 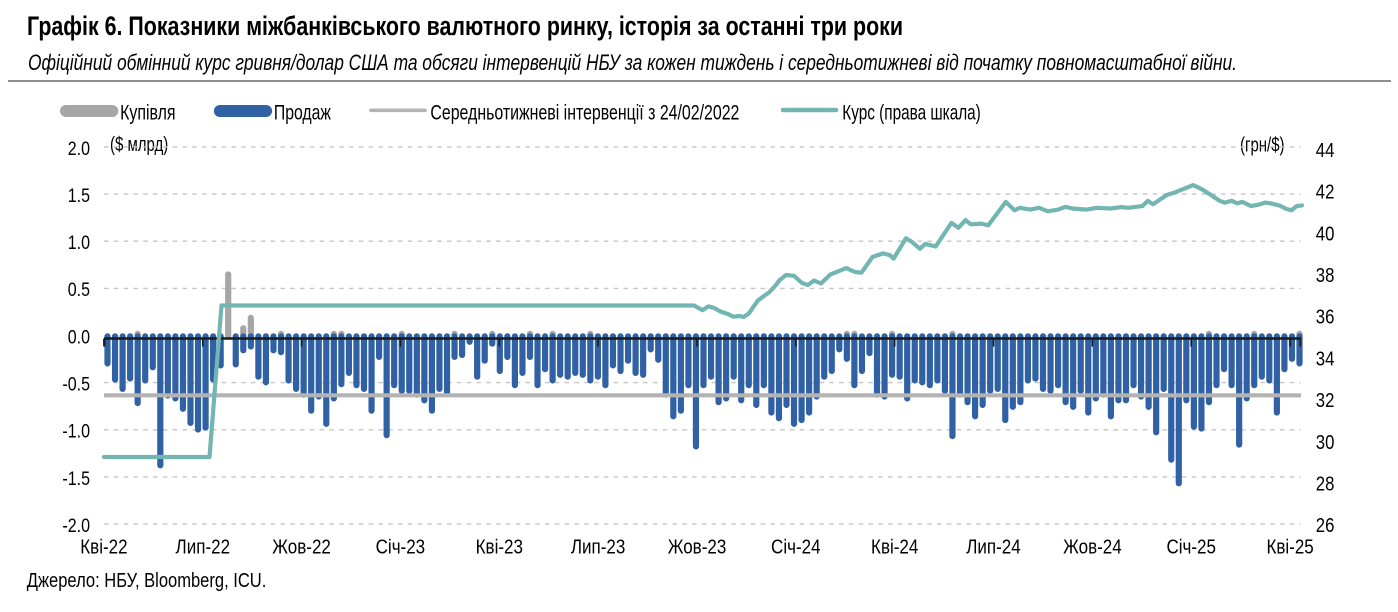 I want to click on svg-text: 32, so click(x=1325, y=400).